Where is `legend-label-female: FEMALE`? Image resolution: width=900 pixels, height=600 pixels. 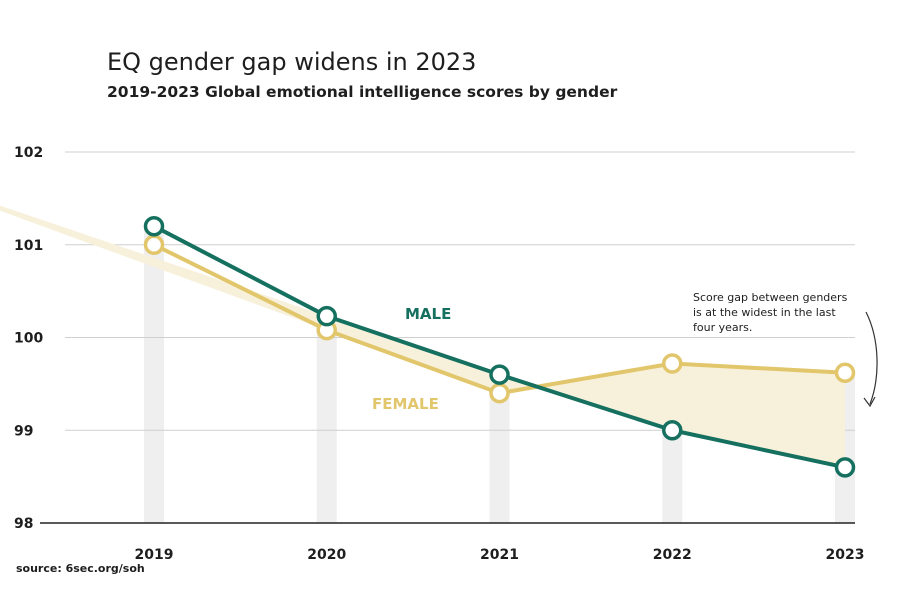 legend-label-female: FEMALE is located at coordinates (405, 404).